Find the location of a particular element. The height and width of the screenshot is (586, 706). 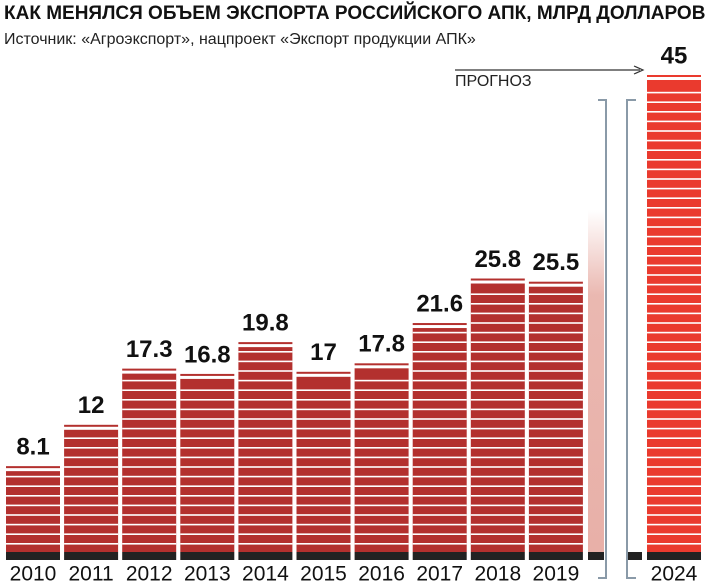

bar is located at coordinates (91, 490).